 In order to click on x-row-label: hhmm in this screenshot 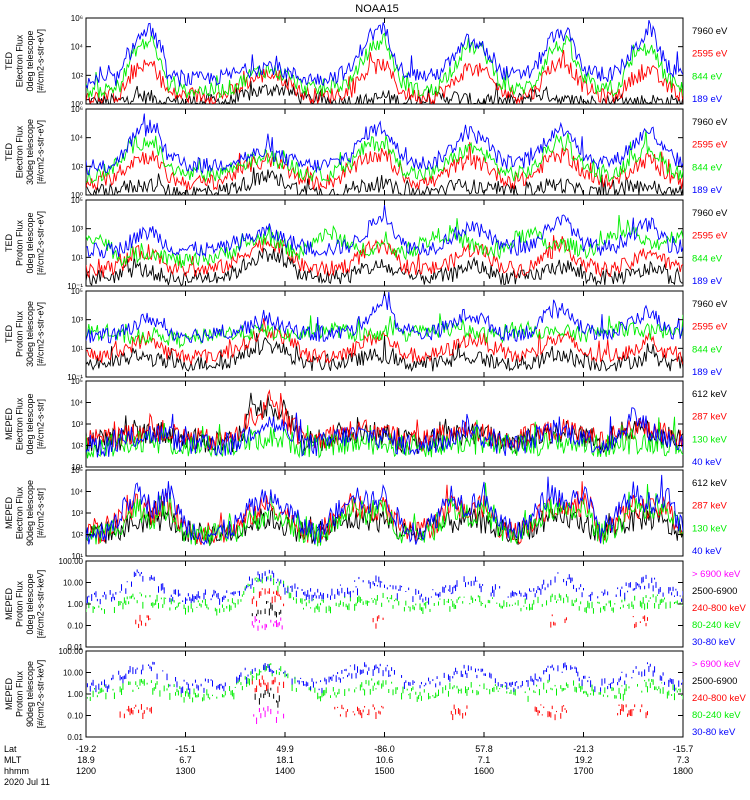, I will do `click(16, 771)`.